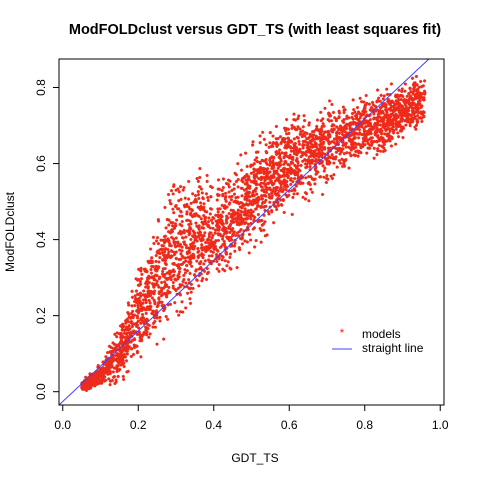 This screenshot has height=480, width=480. I want to click on x-tick-label: 0.2, so click(138, 425).